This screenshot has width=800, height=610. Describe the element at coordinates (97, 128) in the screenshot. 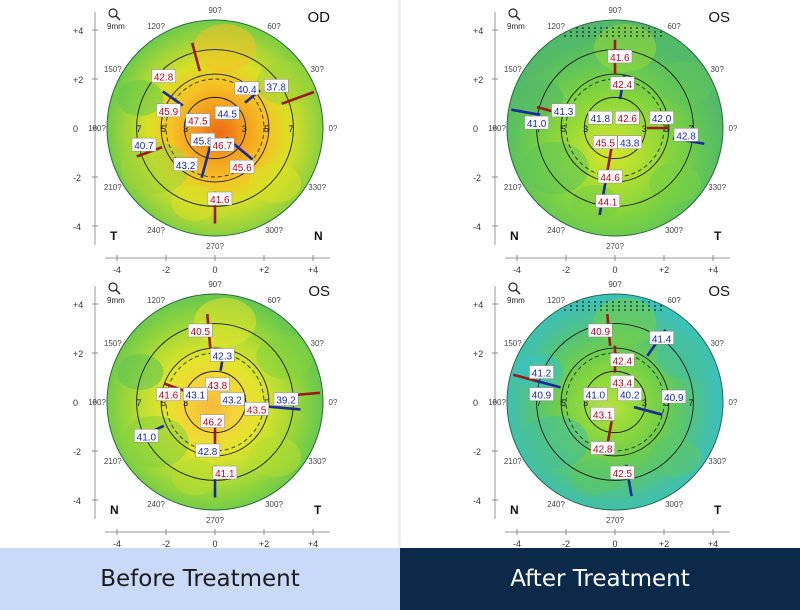

I see `compass-degree-label: 180?` at that location.